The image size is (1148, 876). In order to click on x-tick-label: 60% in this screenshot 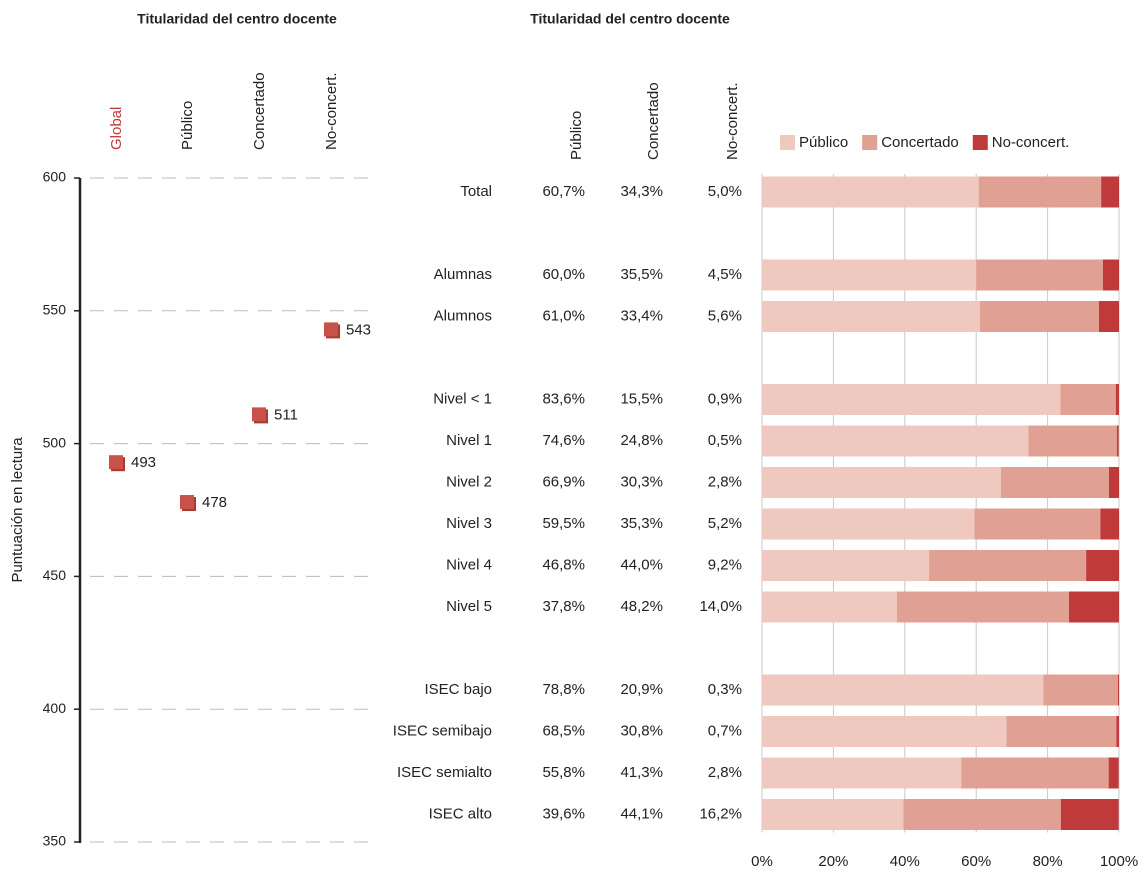, I will do `click(976, 861)`.